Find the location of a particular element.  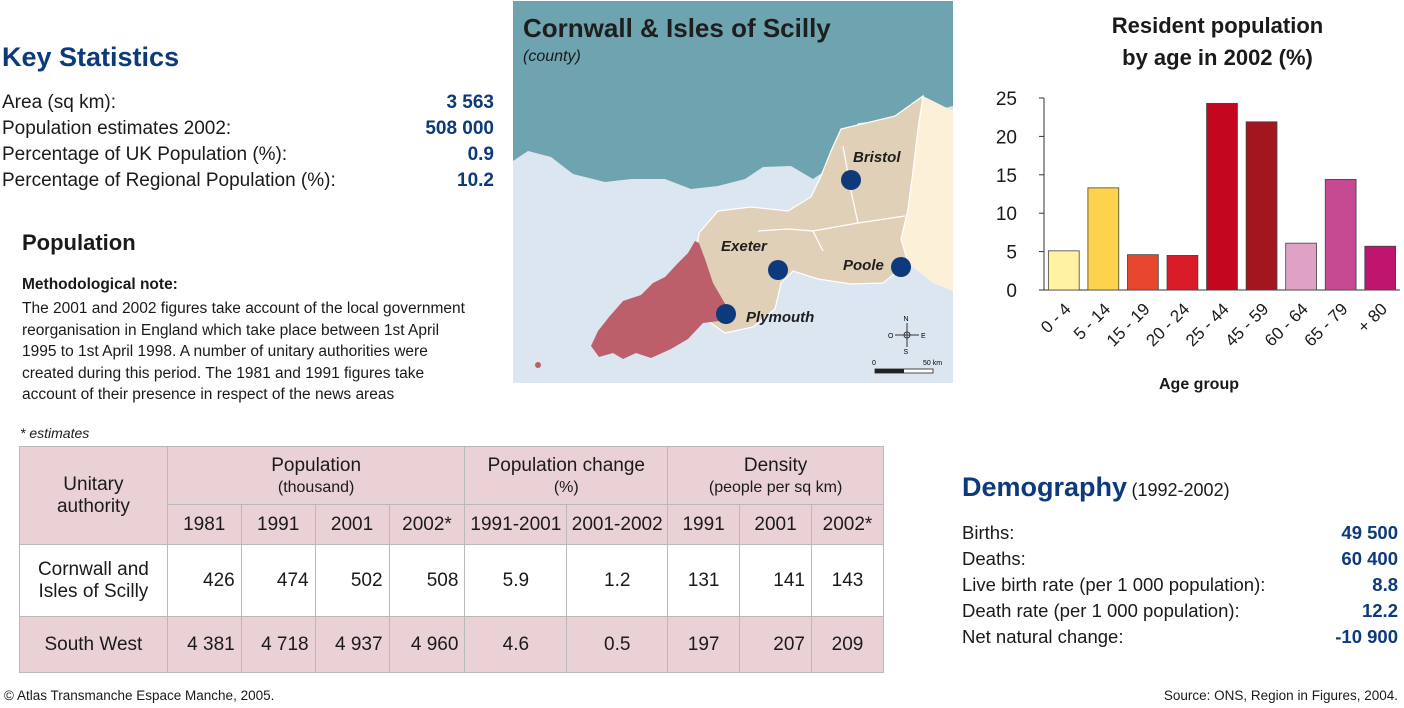

x-tick-label: 15 - 19 is located at coordinates (1128, 324).